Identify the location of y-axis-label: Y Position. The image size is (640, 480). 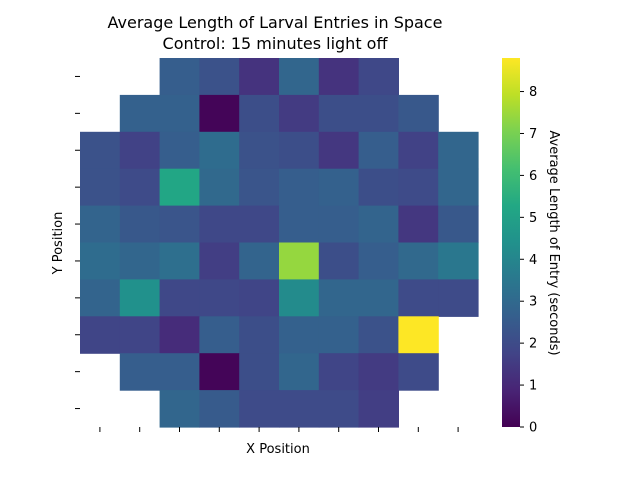
(58, 244).